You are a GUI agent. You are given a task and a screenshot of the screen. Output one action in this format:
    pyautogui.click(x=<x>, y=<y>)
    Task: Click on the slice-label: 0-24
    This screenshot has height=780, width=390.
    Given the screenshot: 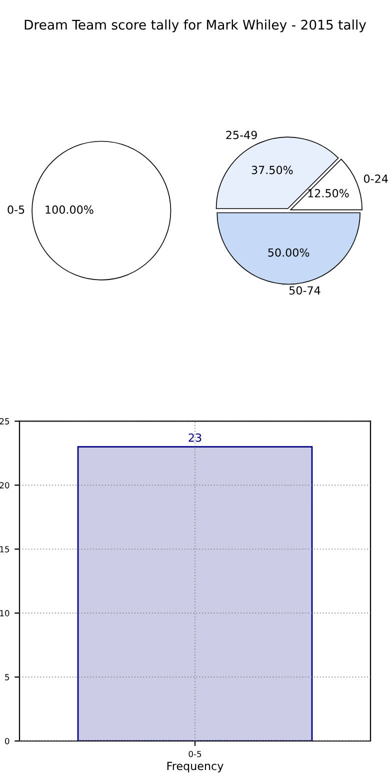 What is the action you would take?
    pyautogui.click(x=376, y=178)
    